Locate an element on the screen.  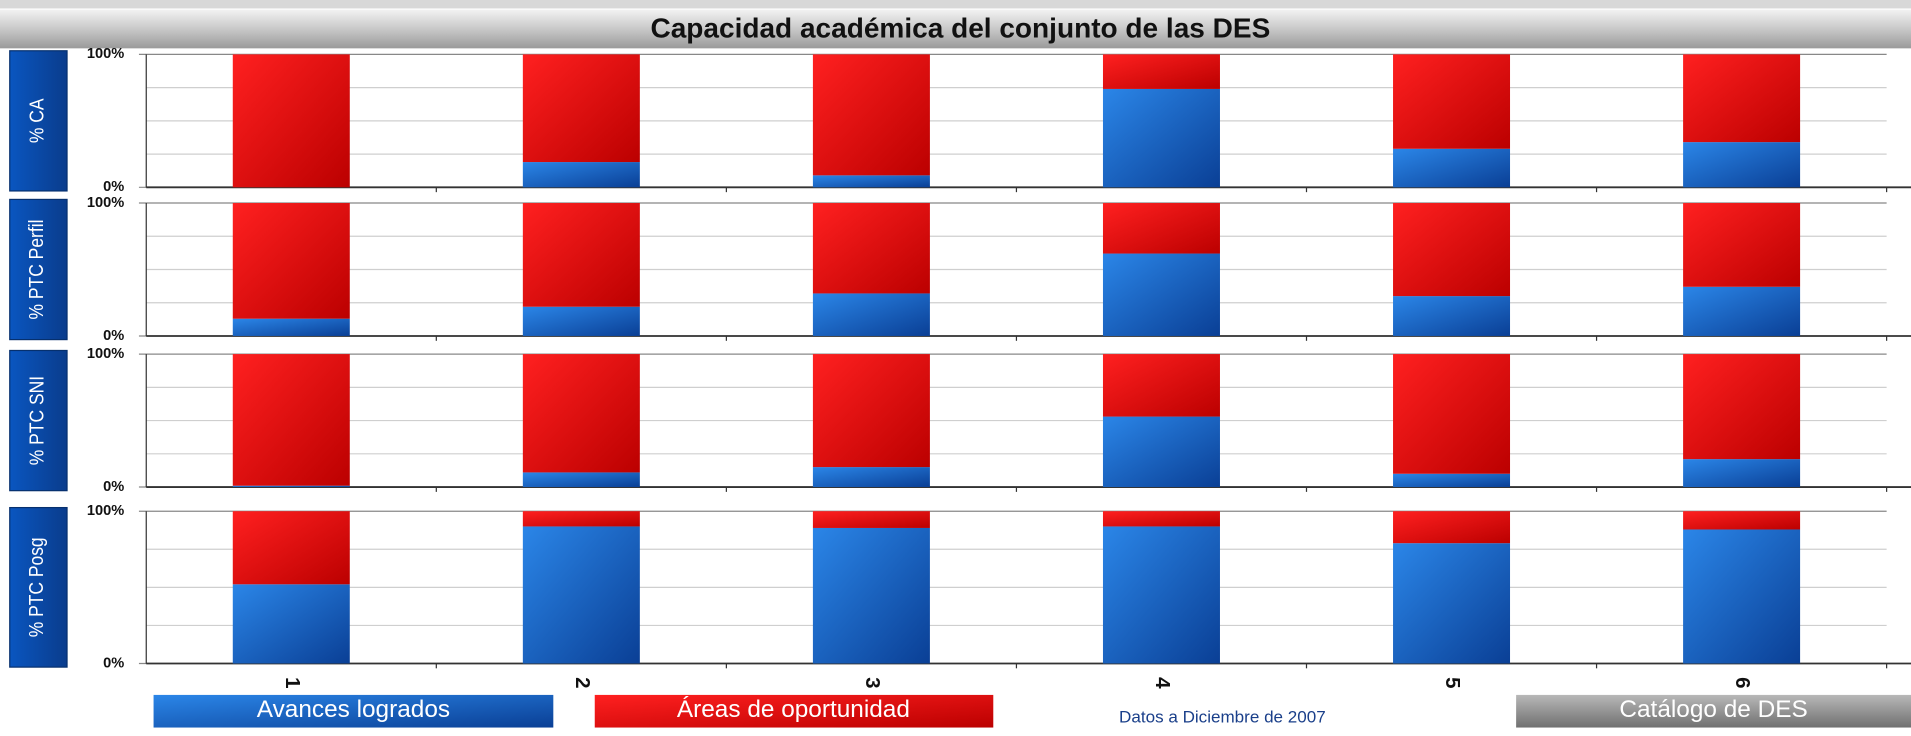
panel-label: % PTC SNI is located at coordinates (37, 420).